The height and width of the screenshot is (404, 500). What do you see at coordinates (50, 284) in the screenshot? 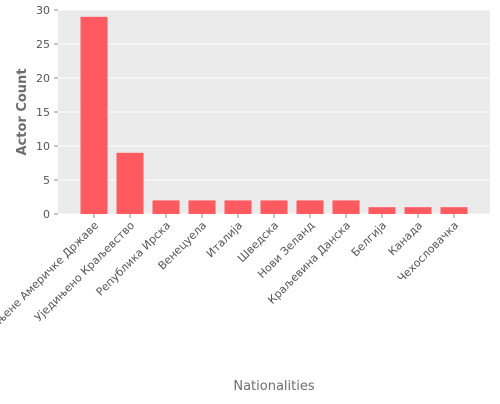
I see `x-tick-label: Сједињене Америчке Државе` at bounding box center [50, 284].